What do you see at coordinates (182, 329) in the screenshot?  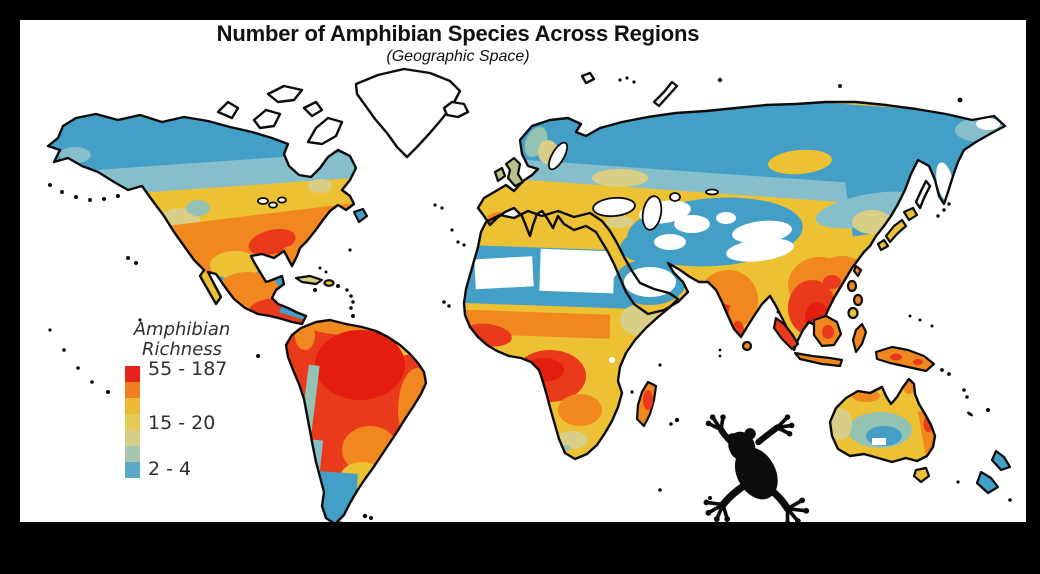 I see `legend-title-line1: Amphibian` at bounding box center [182, 329].